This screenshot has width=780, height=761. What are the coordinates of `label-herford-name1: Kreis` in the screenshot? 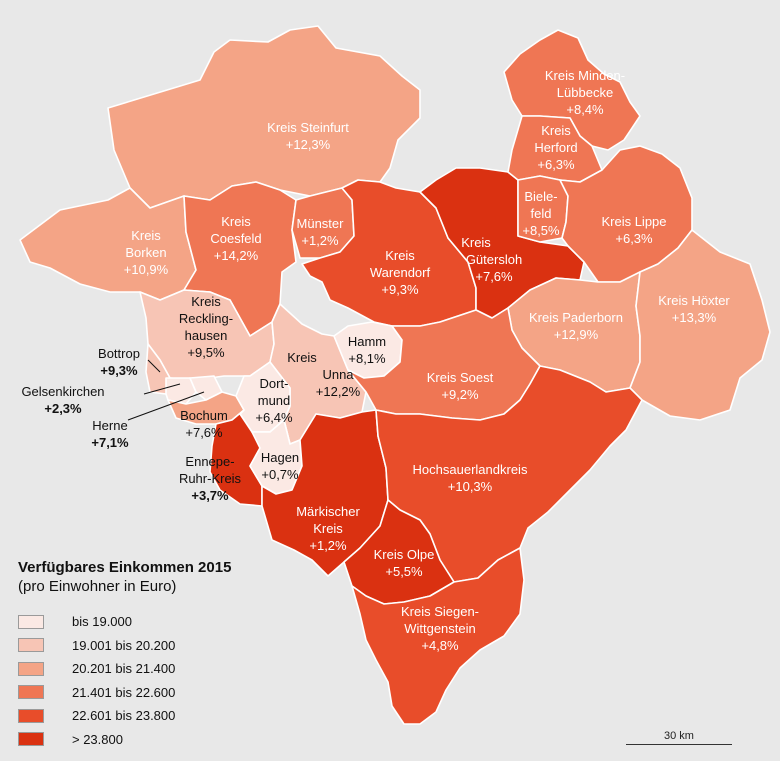 It's located at (556, 130).